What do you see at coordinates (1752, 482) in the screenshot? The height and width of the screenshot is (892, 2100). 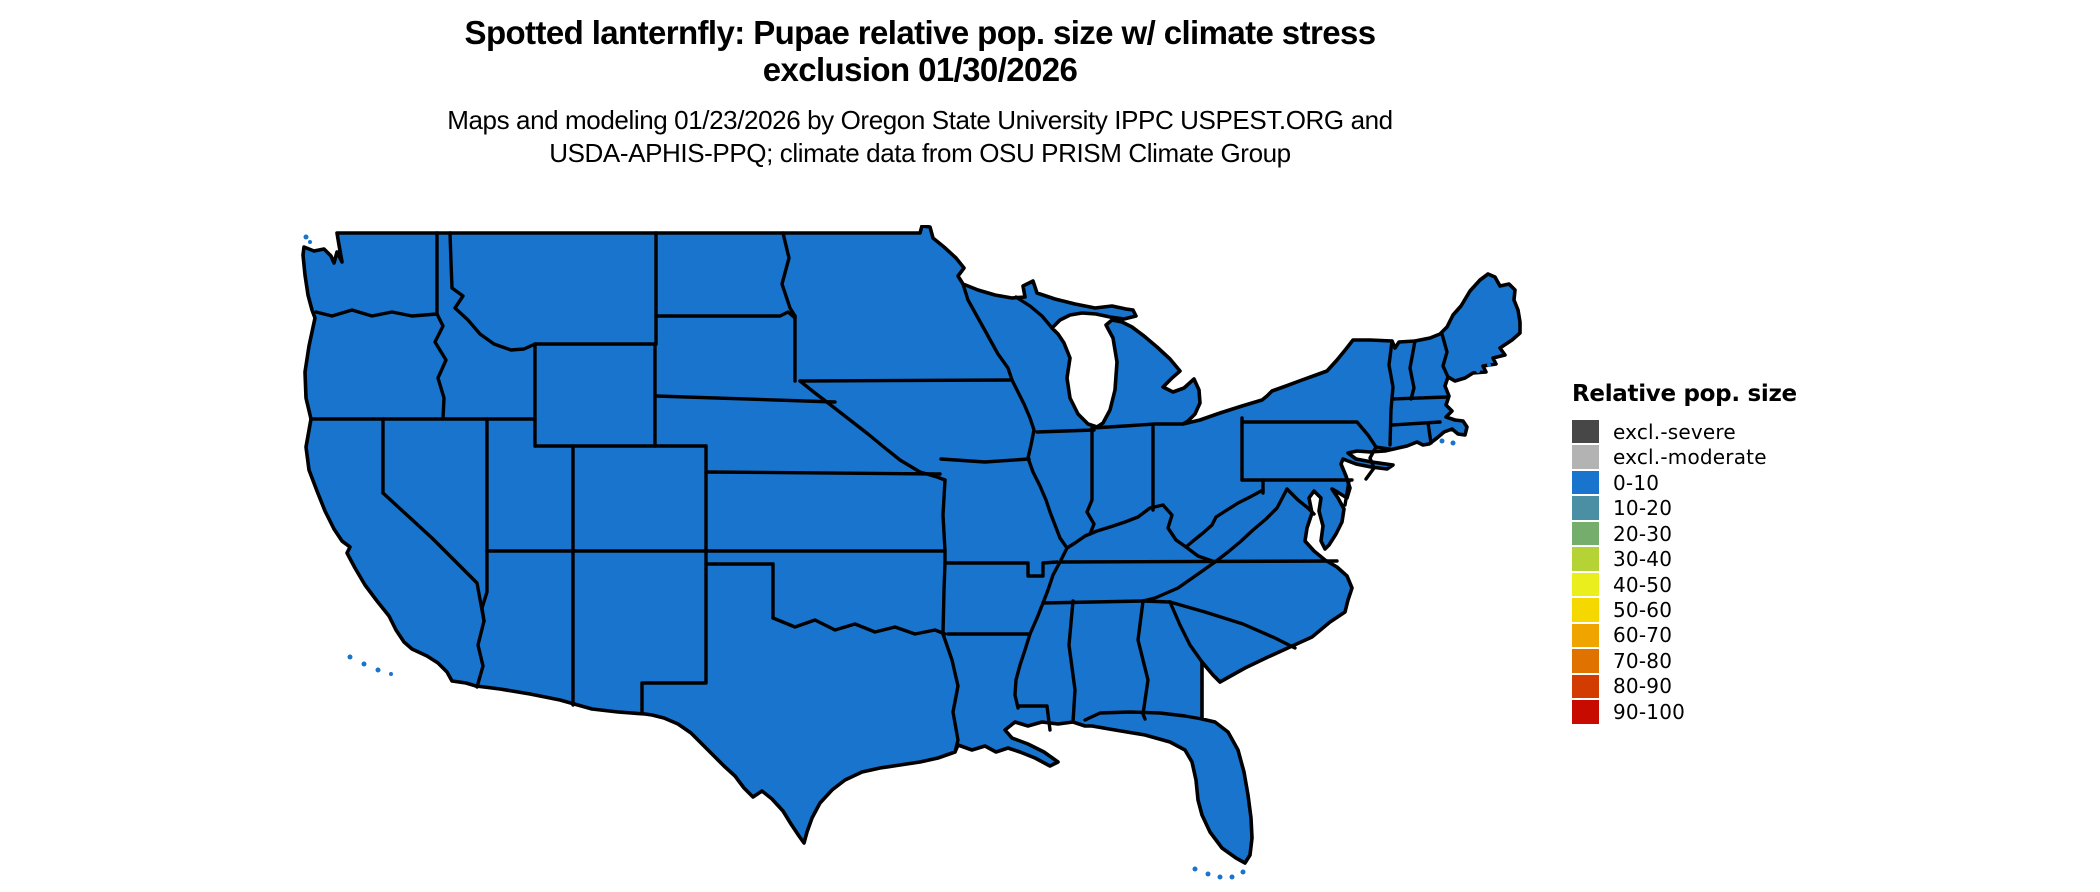 I see `legend-item: 0-10` at bounding box center [1752, 482].